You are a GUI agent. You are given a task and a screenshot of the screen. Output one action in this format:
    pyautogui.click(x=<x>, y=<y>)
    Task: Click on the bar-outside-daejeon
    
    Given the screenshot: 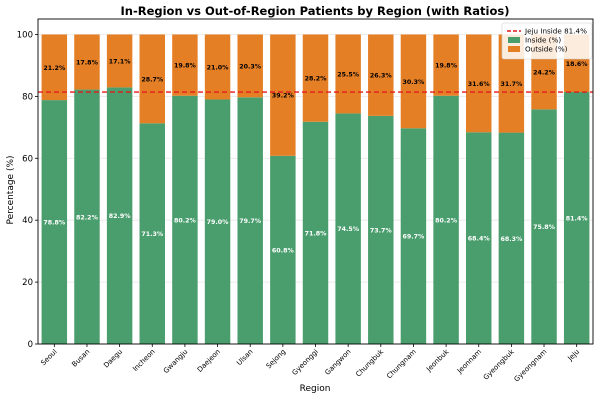 What is the action you would take?
    pyautogui.click(x=217, y=67)
    